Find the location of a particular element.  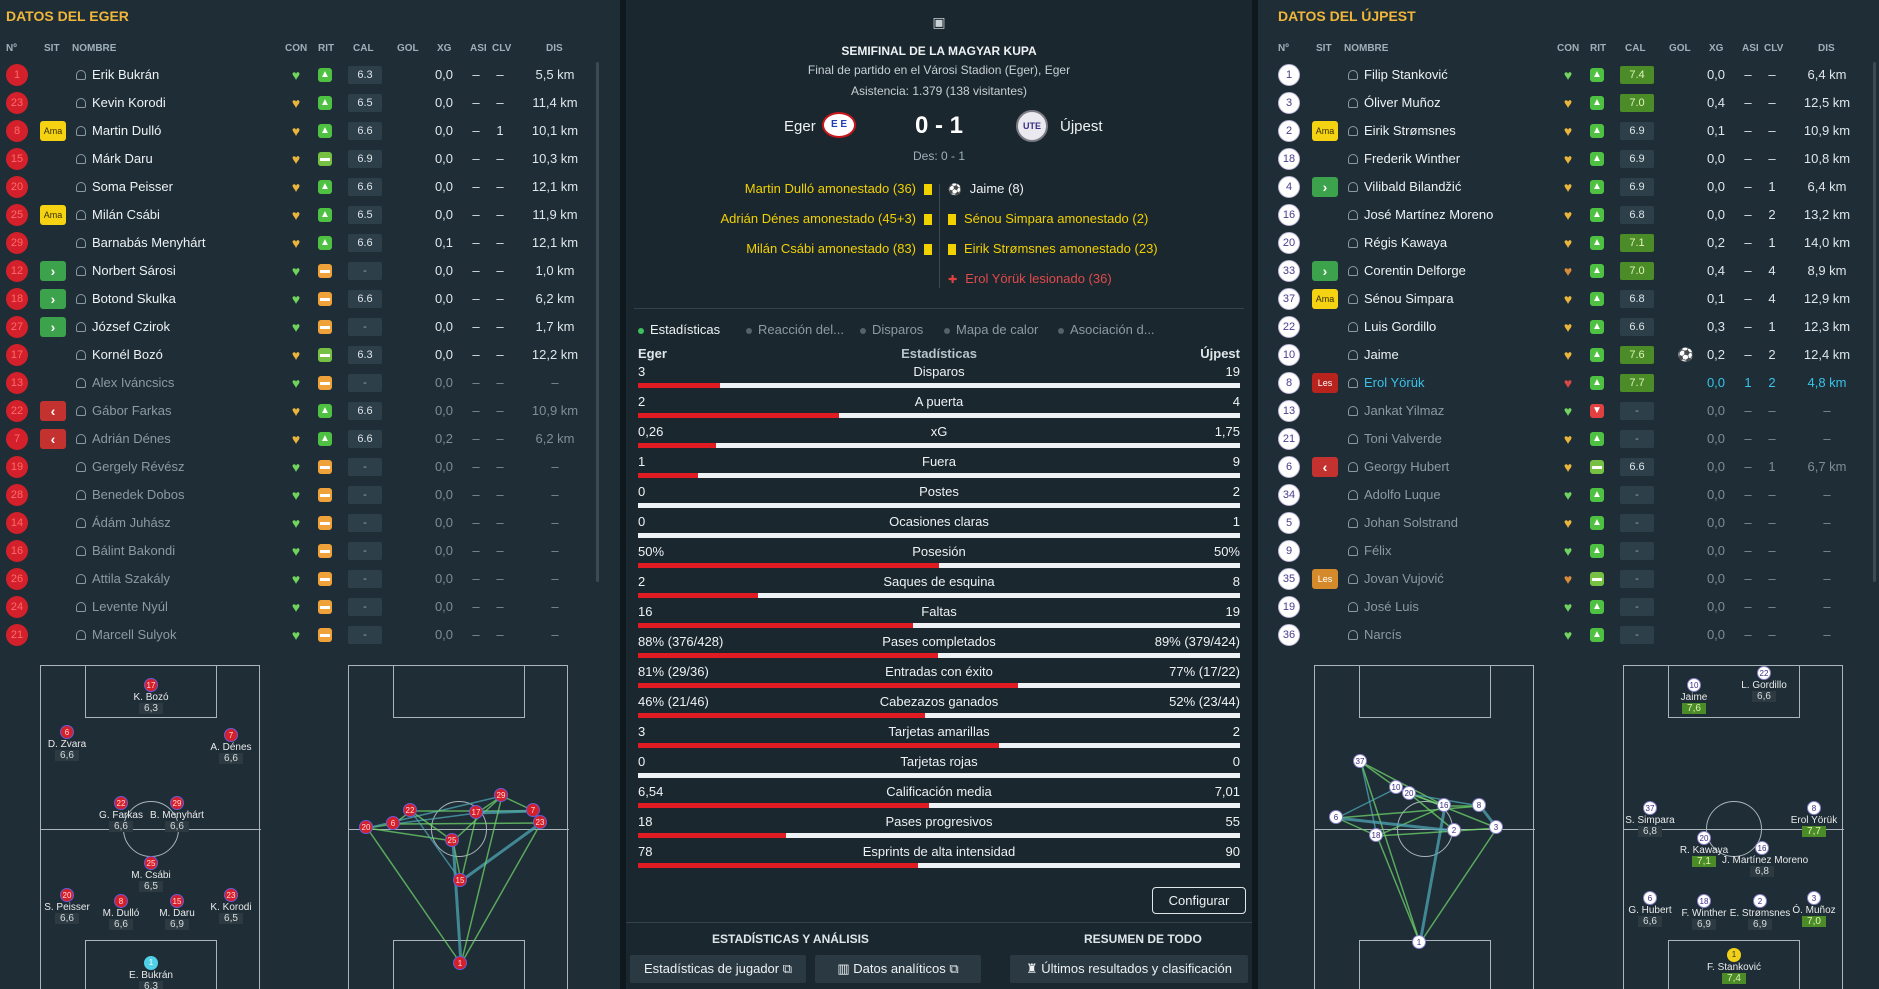

player-row: 26 Attila Szakály ♥ ▬ - 0,0 – – – is located at coordinates (300, 579).